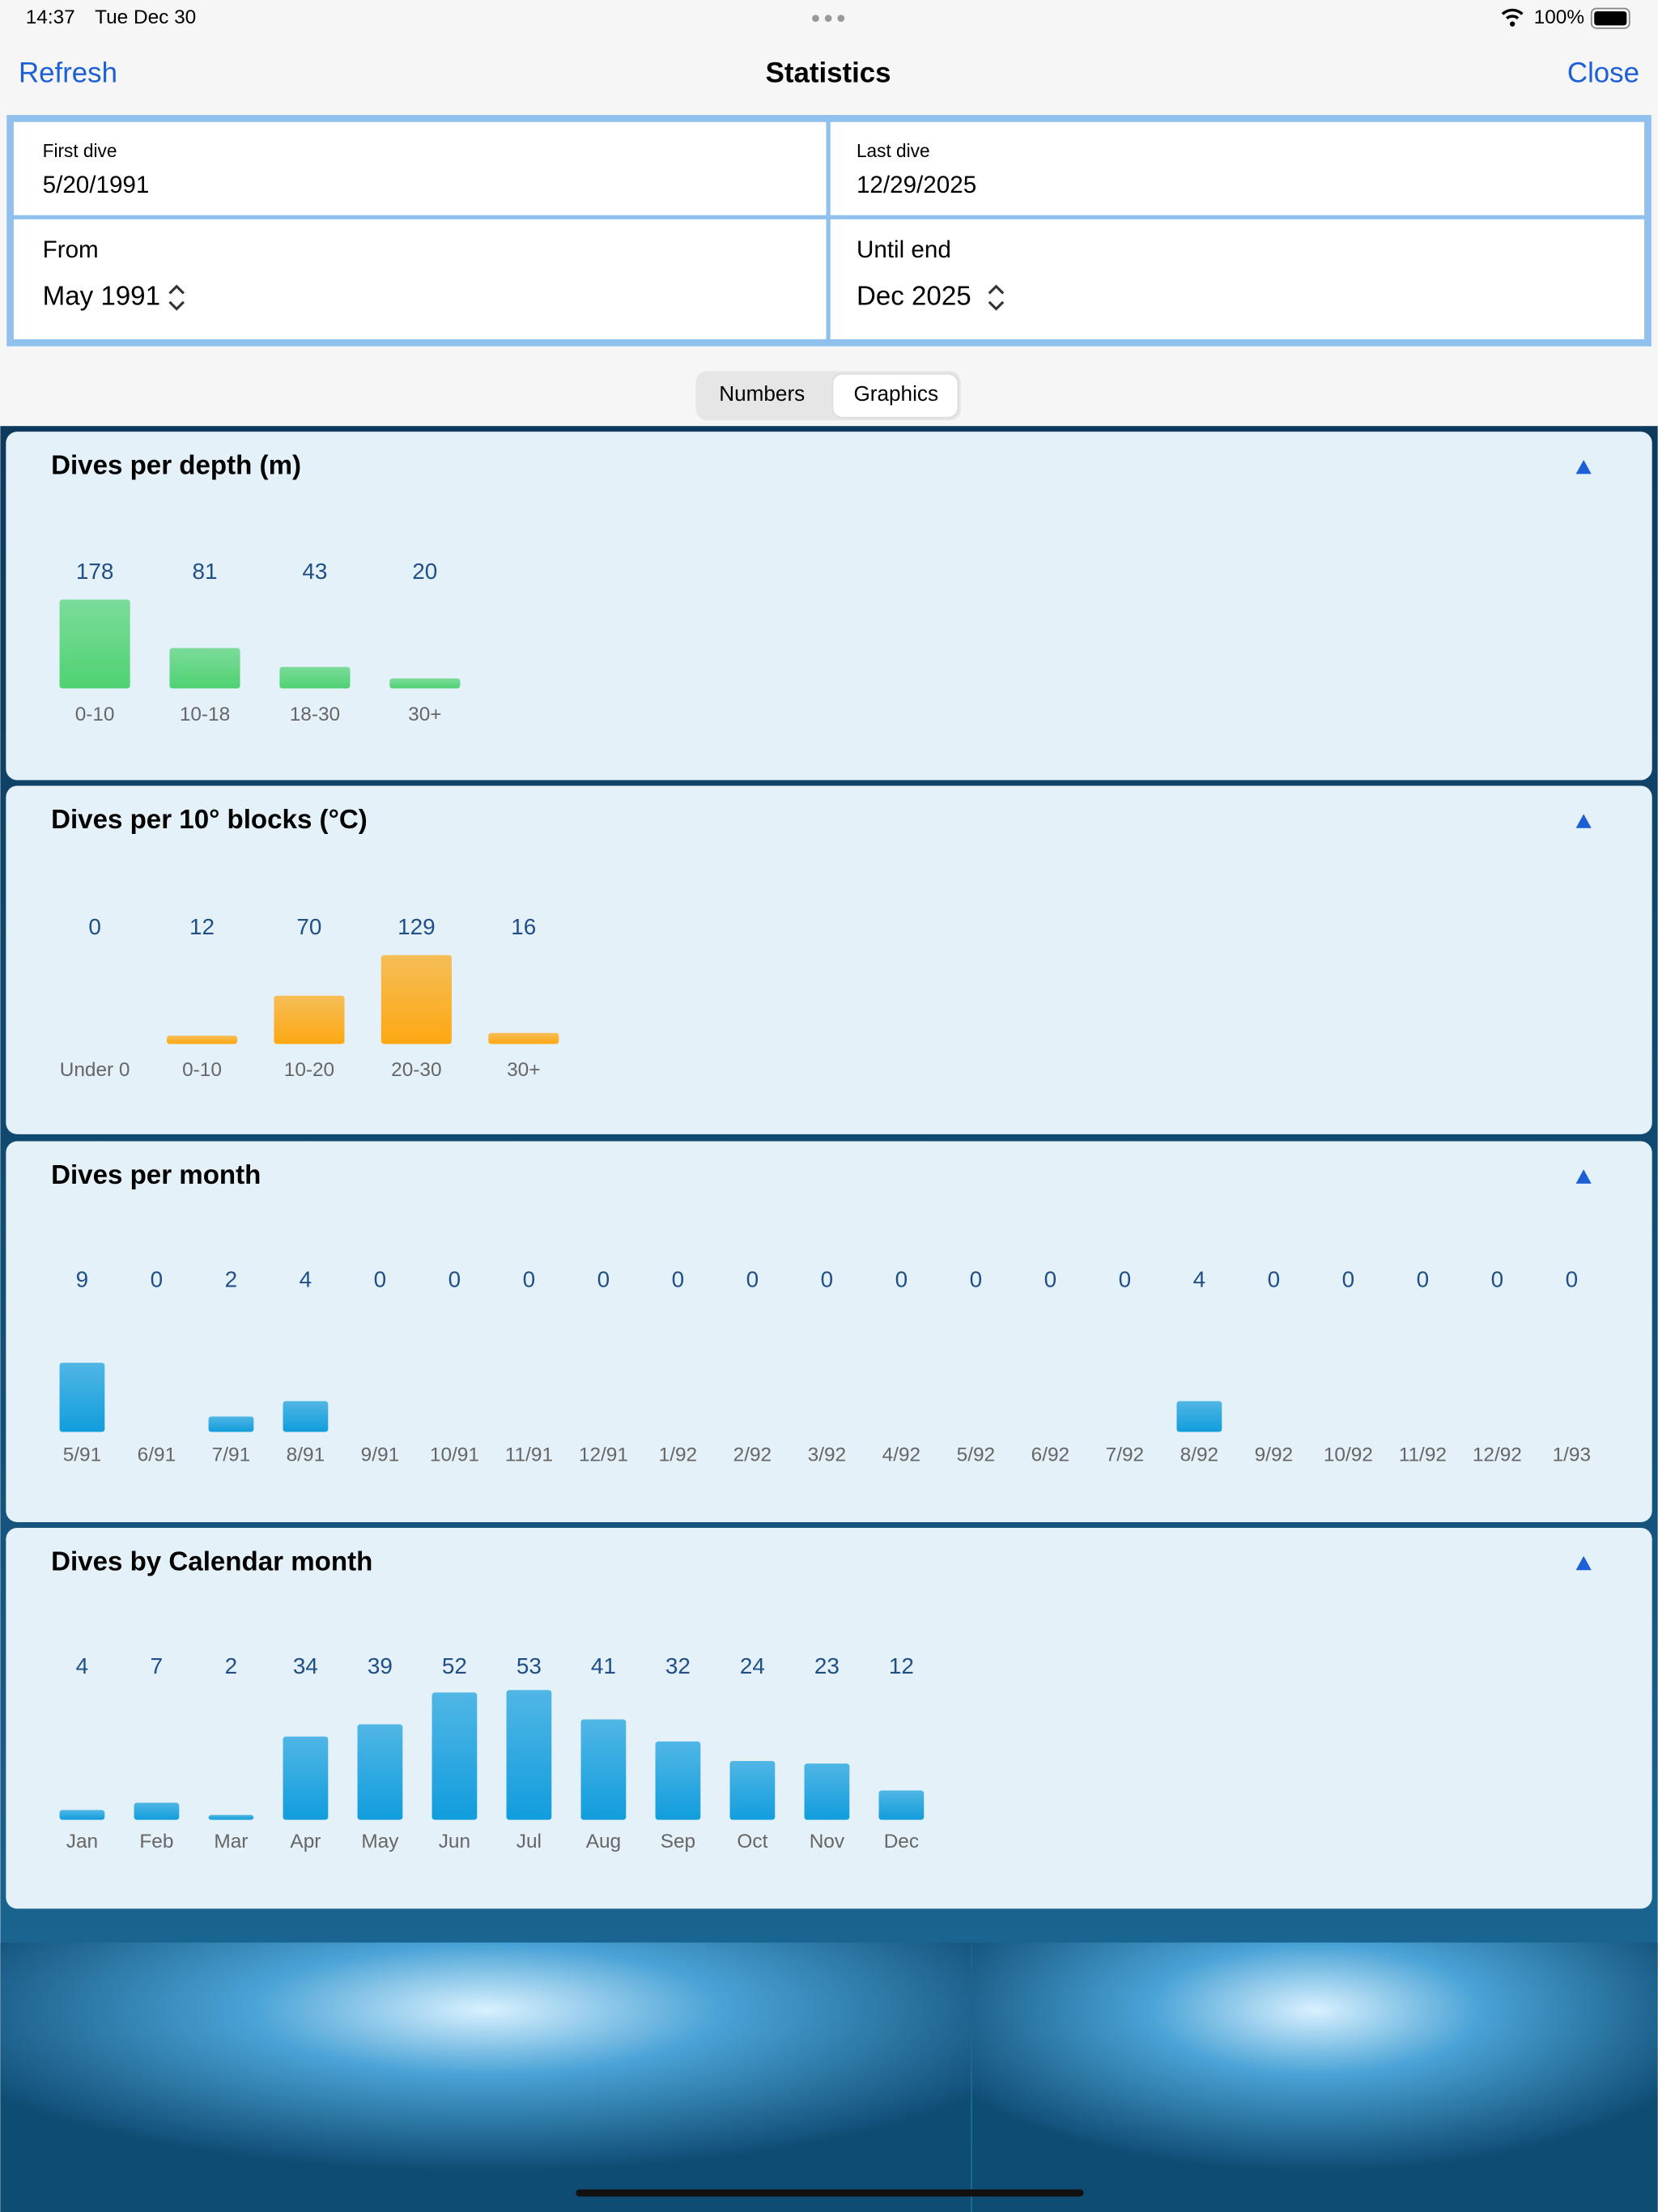 The width and height of the screenshot is (1658, 2212). I want to click on chart-title: Dives per month, so click(156, 1175).